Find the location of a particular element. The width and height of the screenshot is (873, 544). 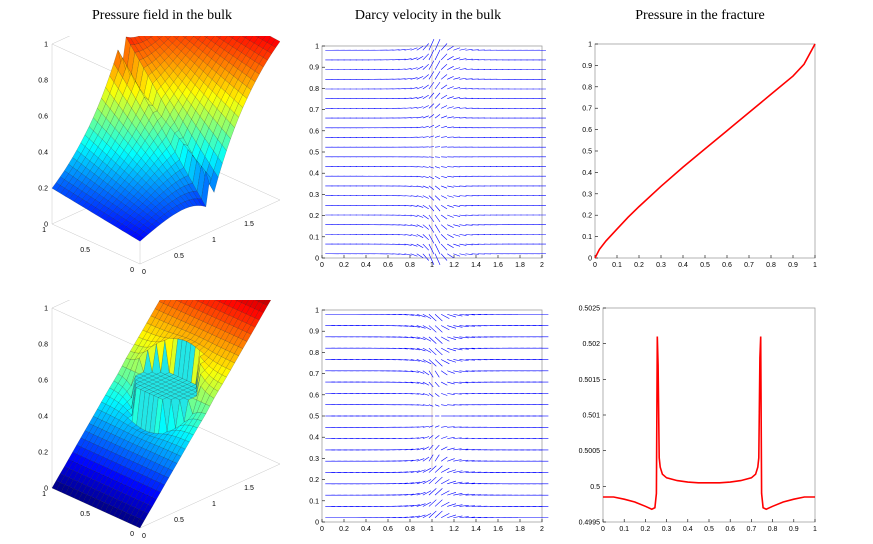

x-tick-label: 0.4 is located at coordinates (688, 529).